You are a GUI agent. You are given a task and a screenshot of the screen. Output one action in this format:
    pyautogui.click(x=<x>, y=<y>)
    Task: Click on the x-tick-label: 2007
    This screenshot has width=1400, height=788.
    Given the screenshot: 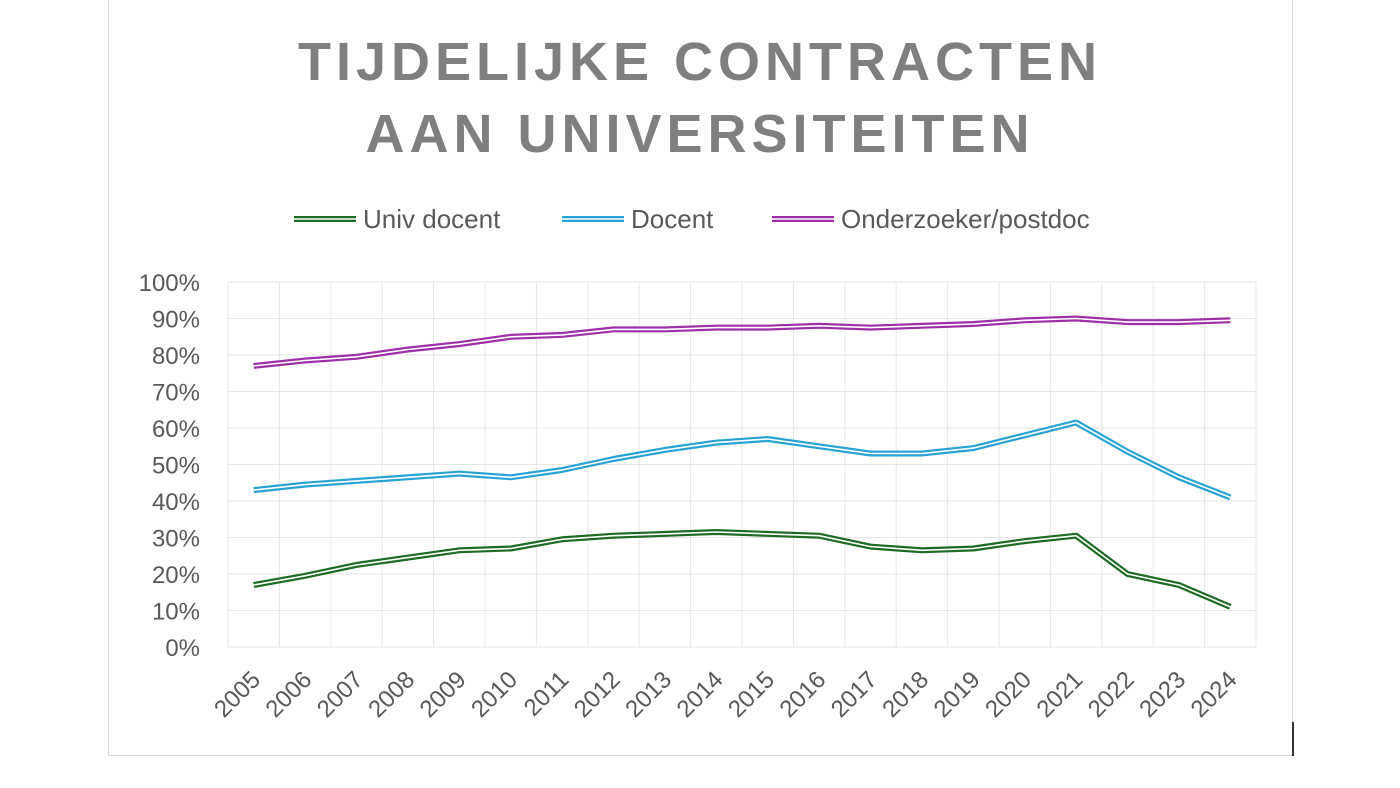 What is the action you would take?
    pyautogui.click(x=340, y=694)
    